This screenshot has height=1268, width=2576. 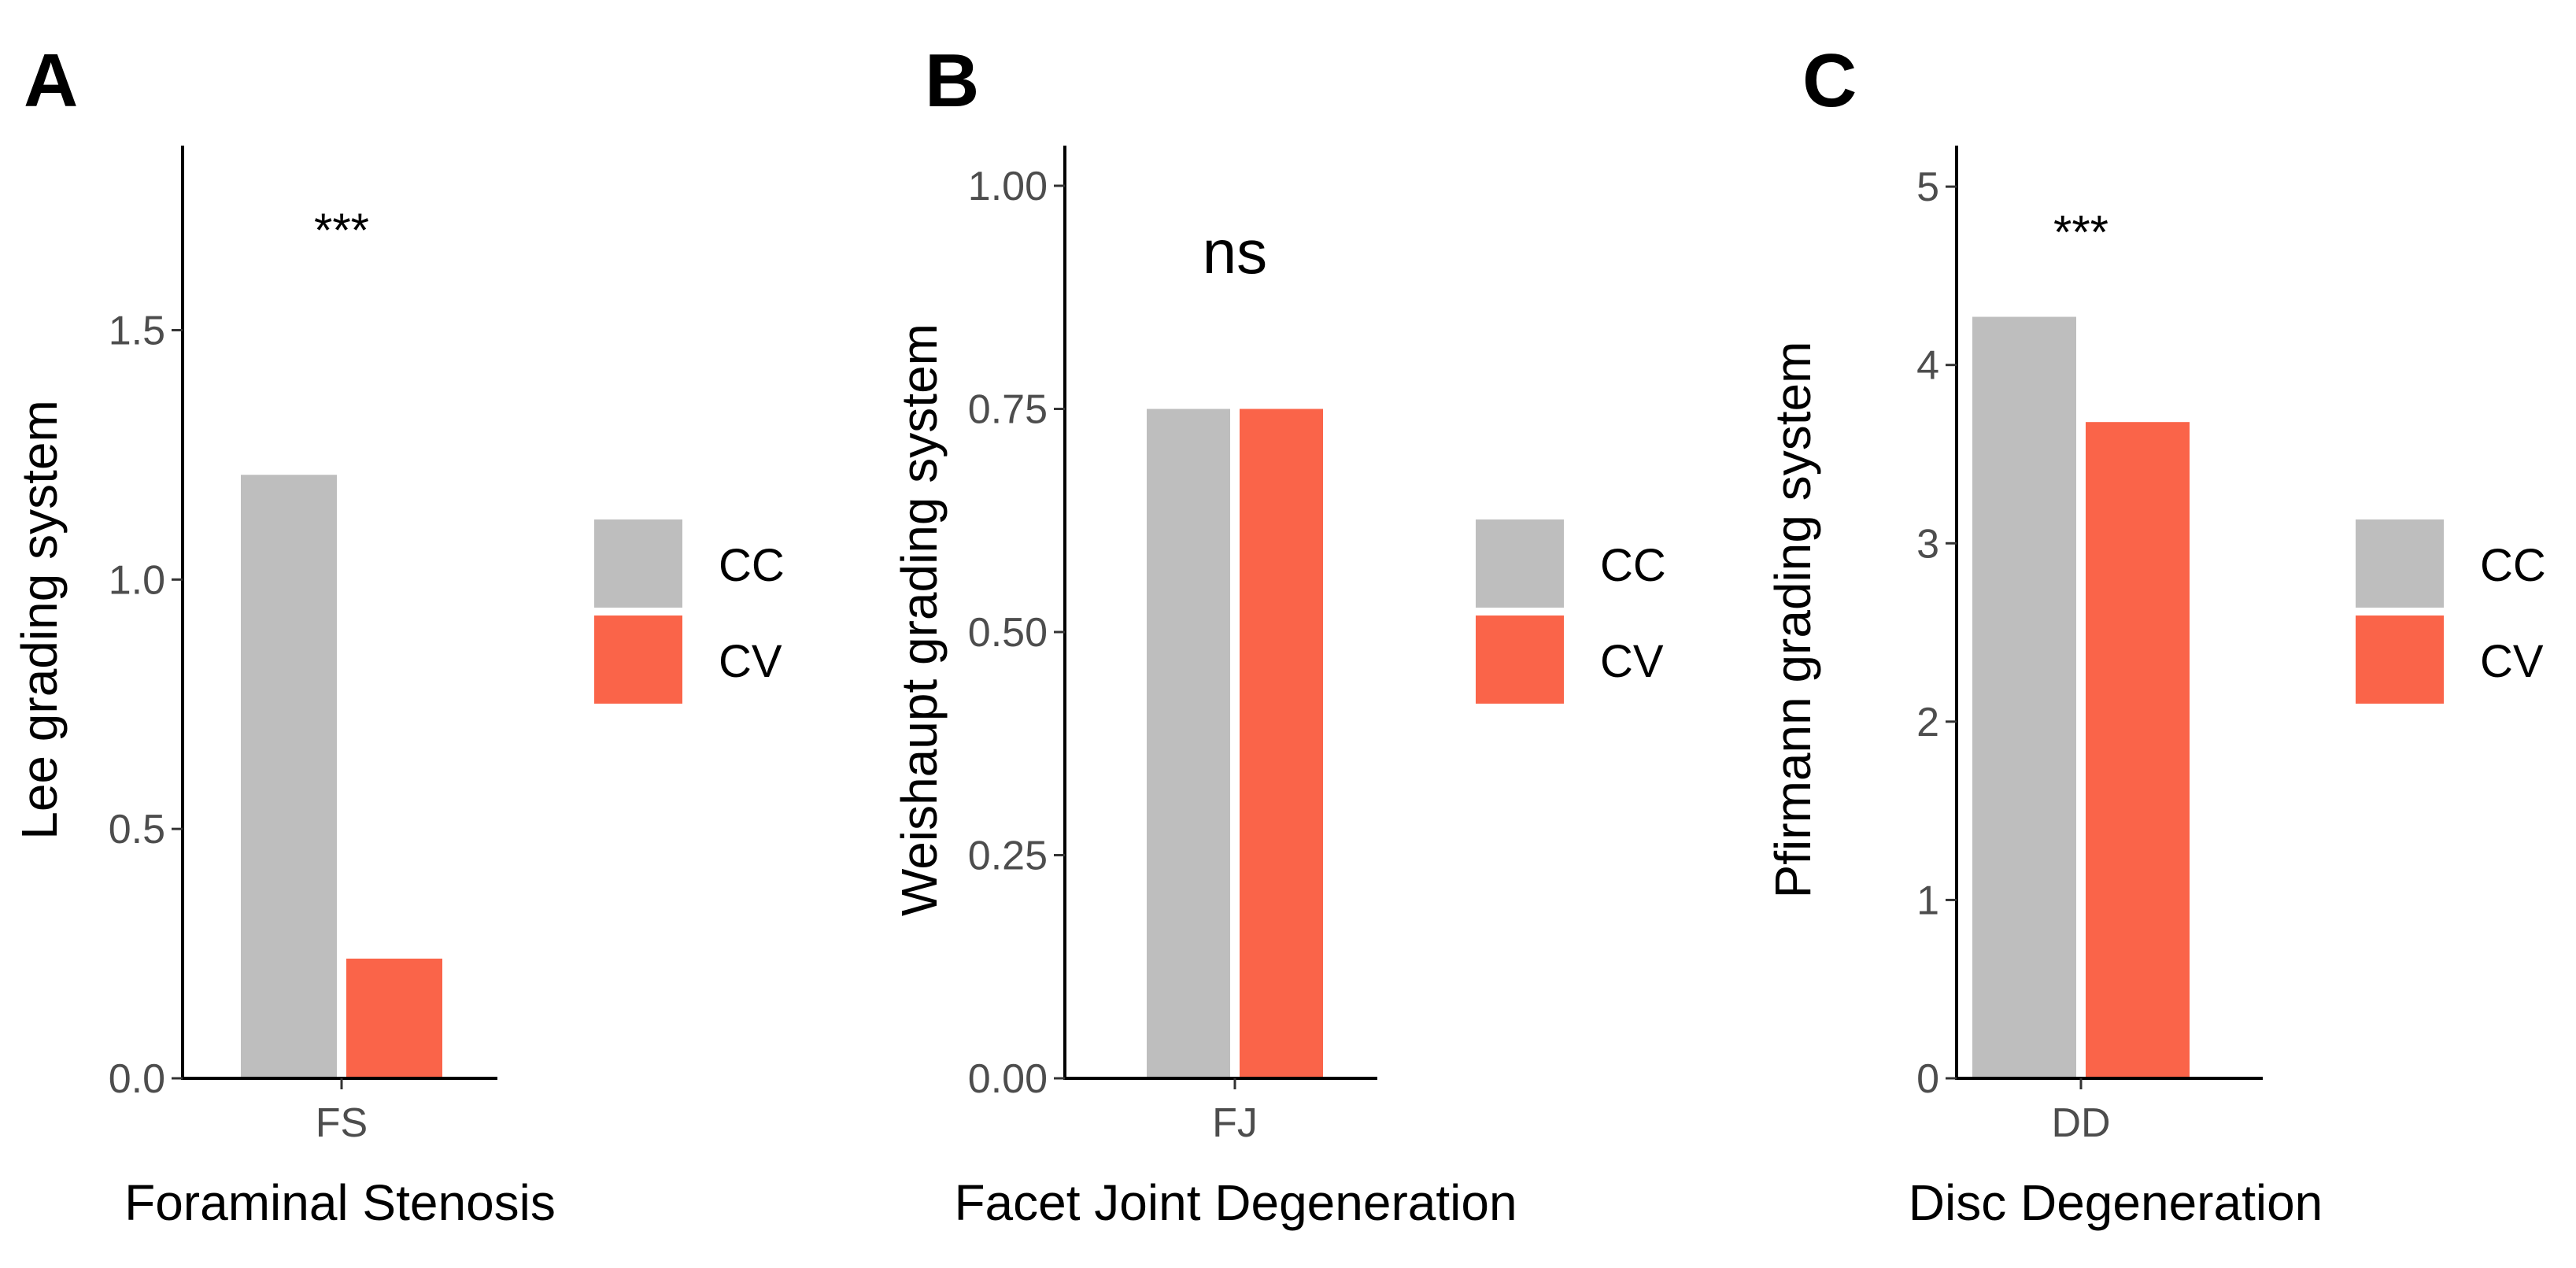 I want to click on y-tick-label: 0.25, so click(x=1008, y=857).